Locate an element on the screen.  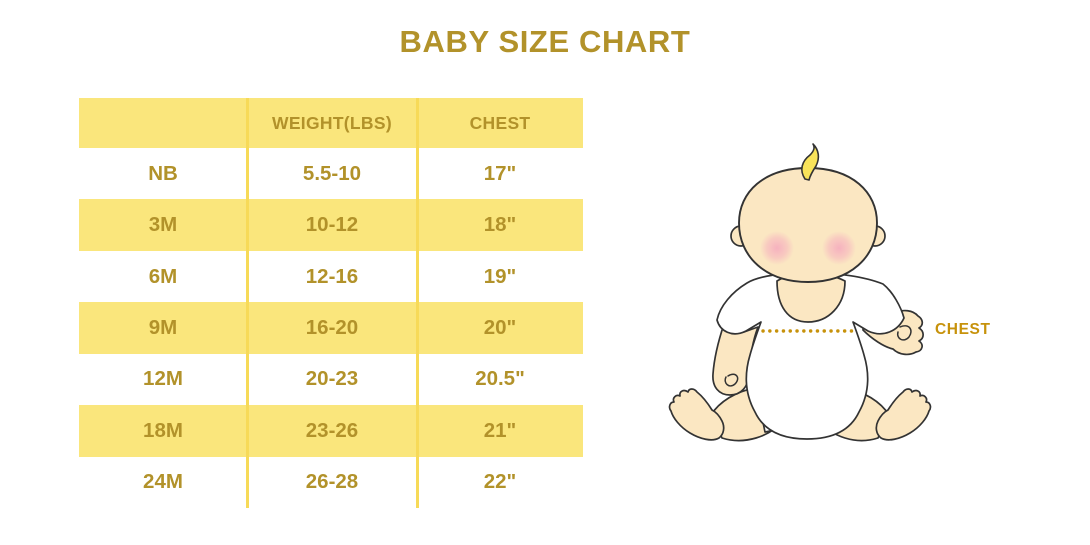
size-cell: 24M is located at coordinates (163, 482).